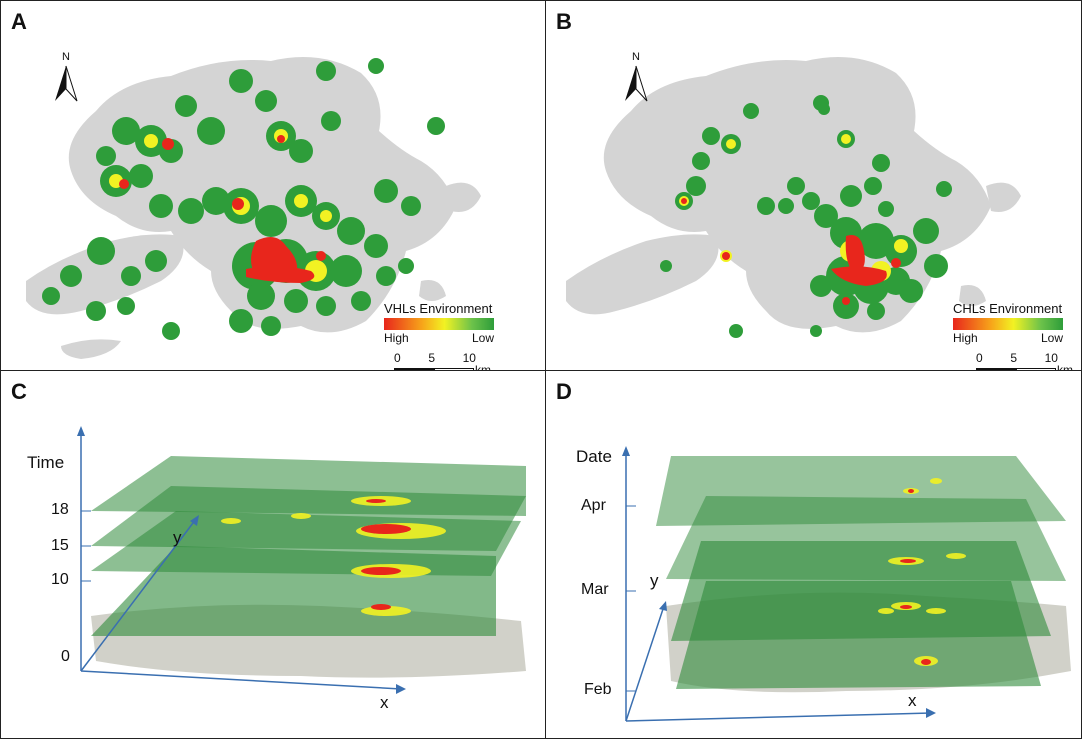 The height and width of the screenshot is (739, 1082). What do you see at coordinates (60, 579) in the screenshot?
I see `tick-label: 10` at bounding box center [60, 579].